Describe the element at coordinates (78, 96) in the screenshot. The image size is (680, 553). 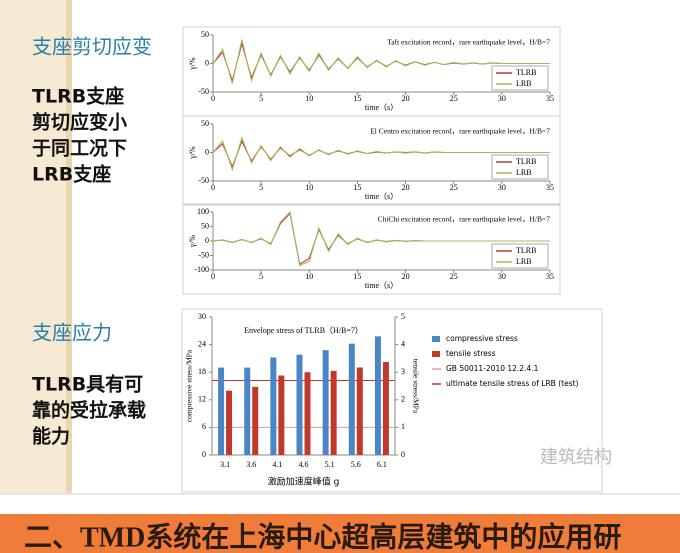
I see `section-line: TLRB支座` at that location.